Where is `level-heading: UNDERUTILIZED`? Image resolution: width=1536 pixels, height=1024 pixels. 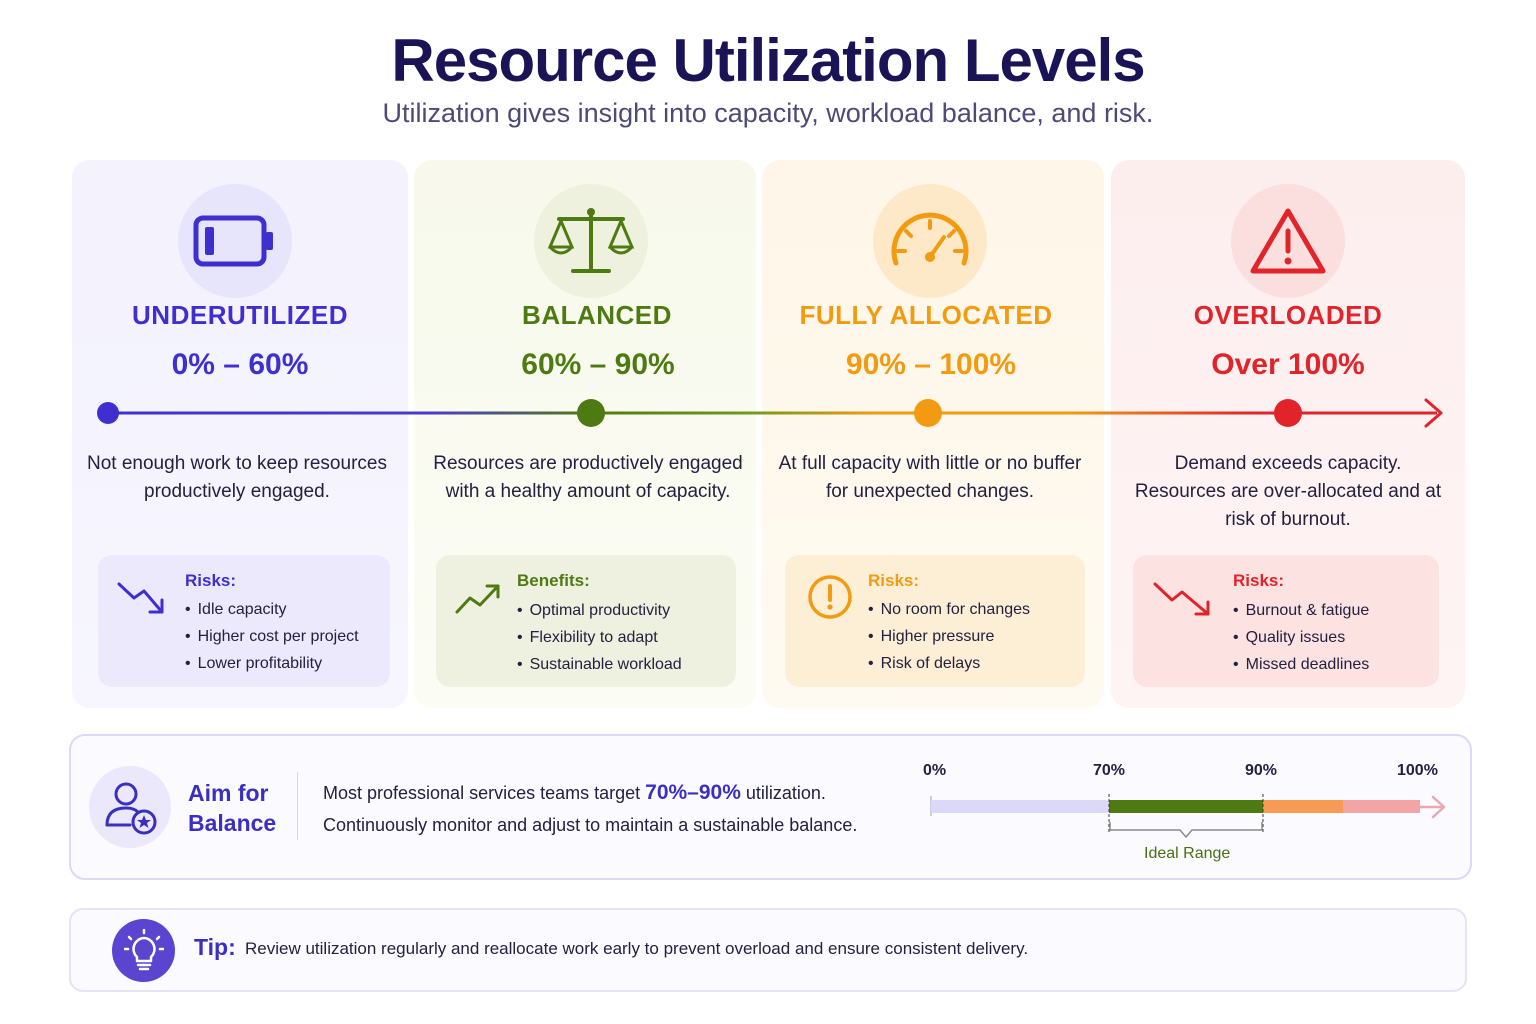 level-heading: UNDERUTILIZED is located at coordinates (240, 315).